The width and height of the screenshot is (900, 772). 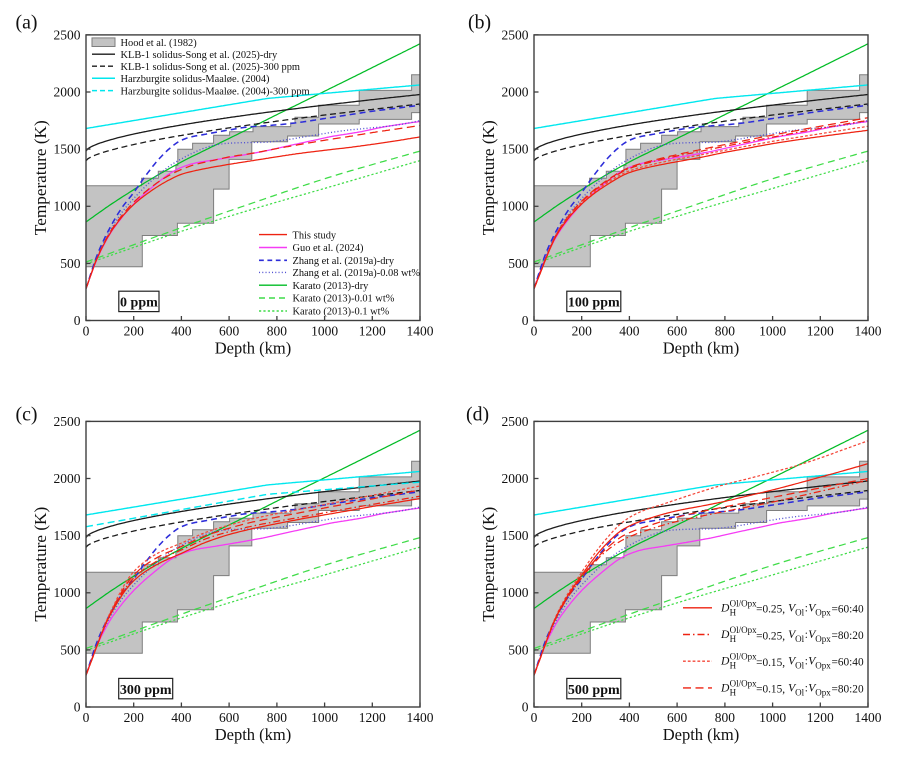 What do you see at coordinates (848, 663) in the screenshot?
I see `svg-text: =60:40` at bounding box center [848, 663].